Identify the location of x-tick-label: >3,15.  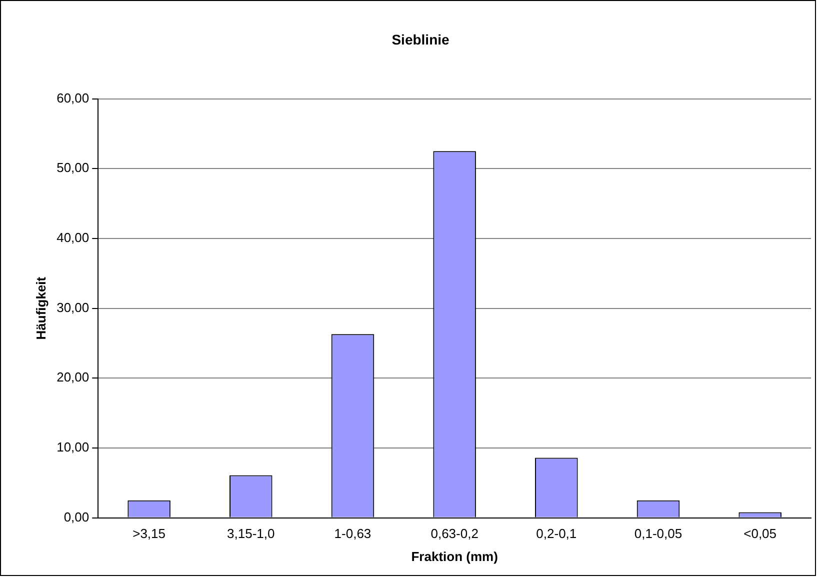
(149, 534).